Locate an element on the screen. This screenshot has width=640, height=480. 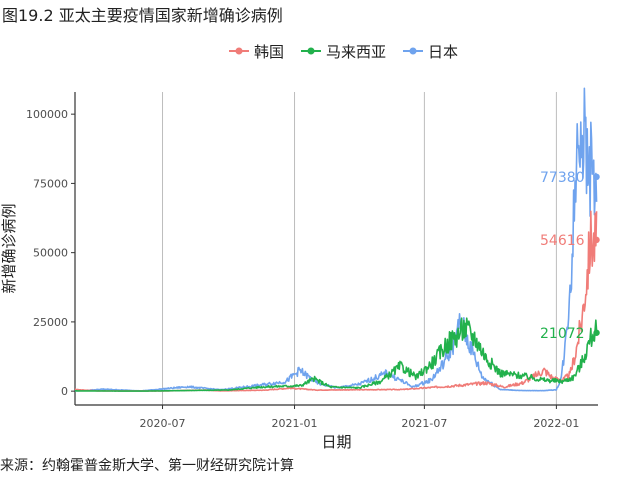
end-value-label: 21072 is located at coordinates (562, 334).